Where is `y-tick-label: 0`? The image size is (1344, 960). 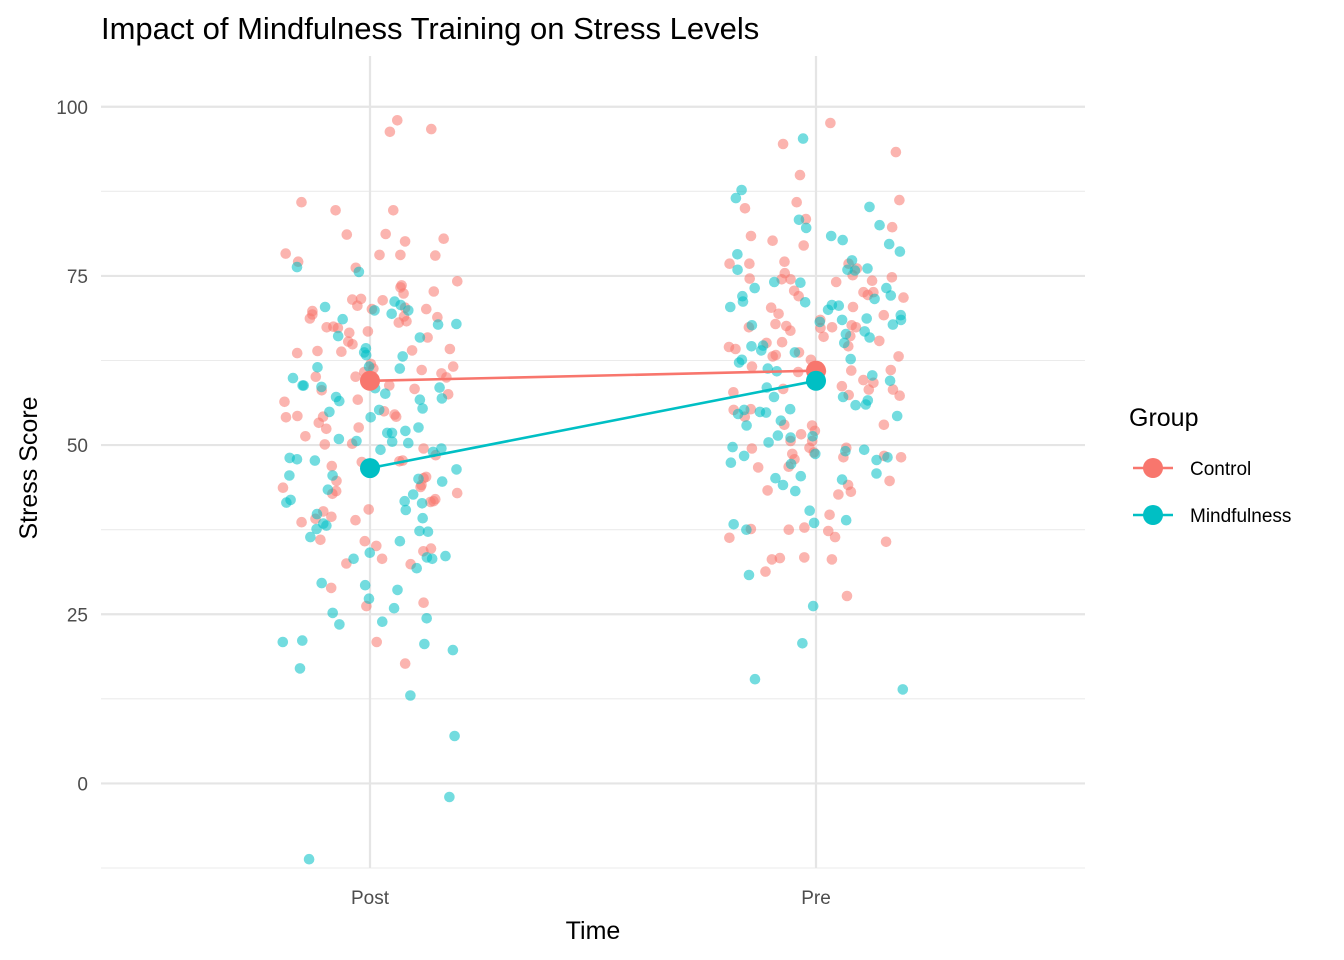 y-tick-label: 0 is located at coordinates (82, 784).